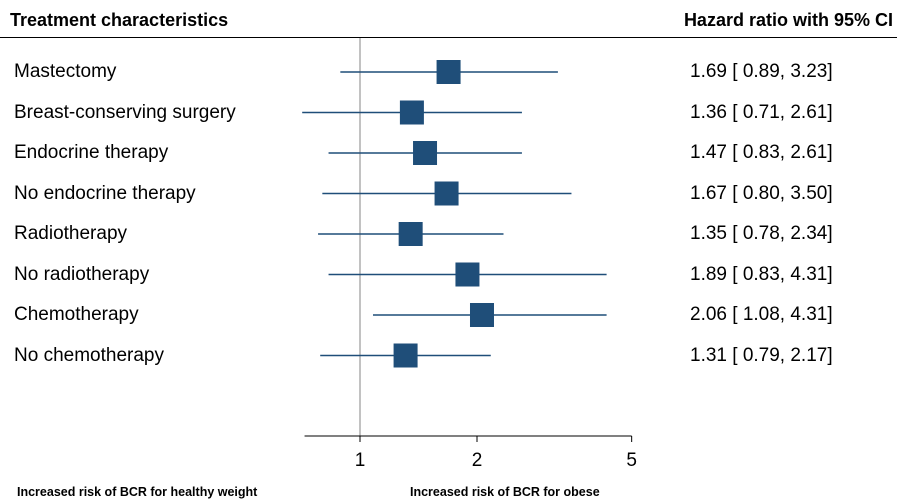 Image resolution: width=897 pixels, height=502 pixels. Describe the element at coordinates (448, 37) in the screenshot. I see `header-rule` at that location.